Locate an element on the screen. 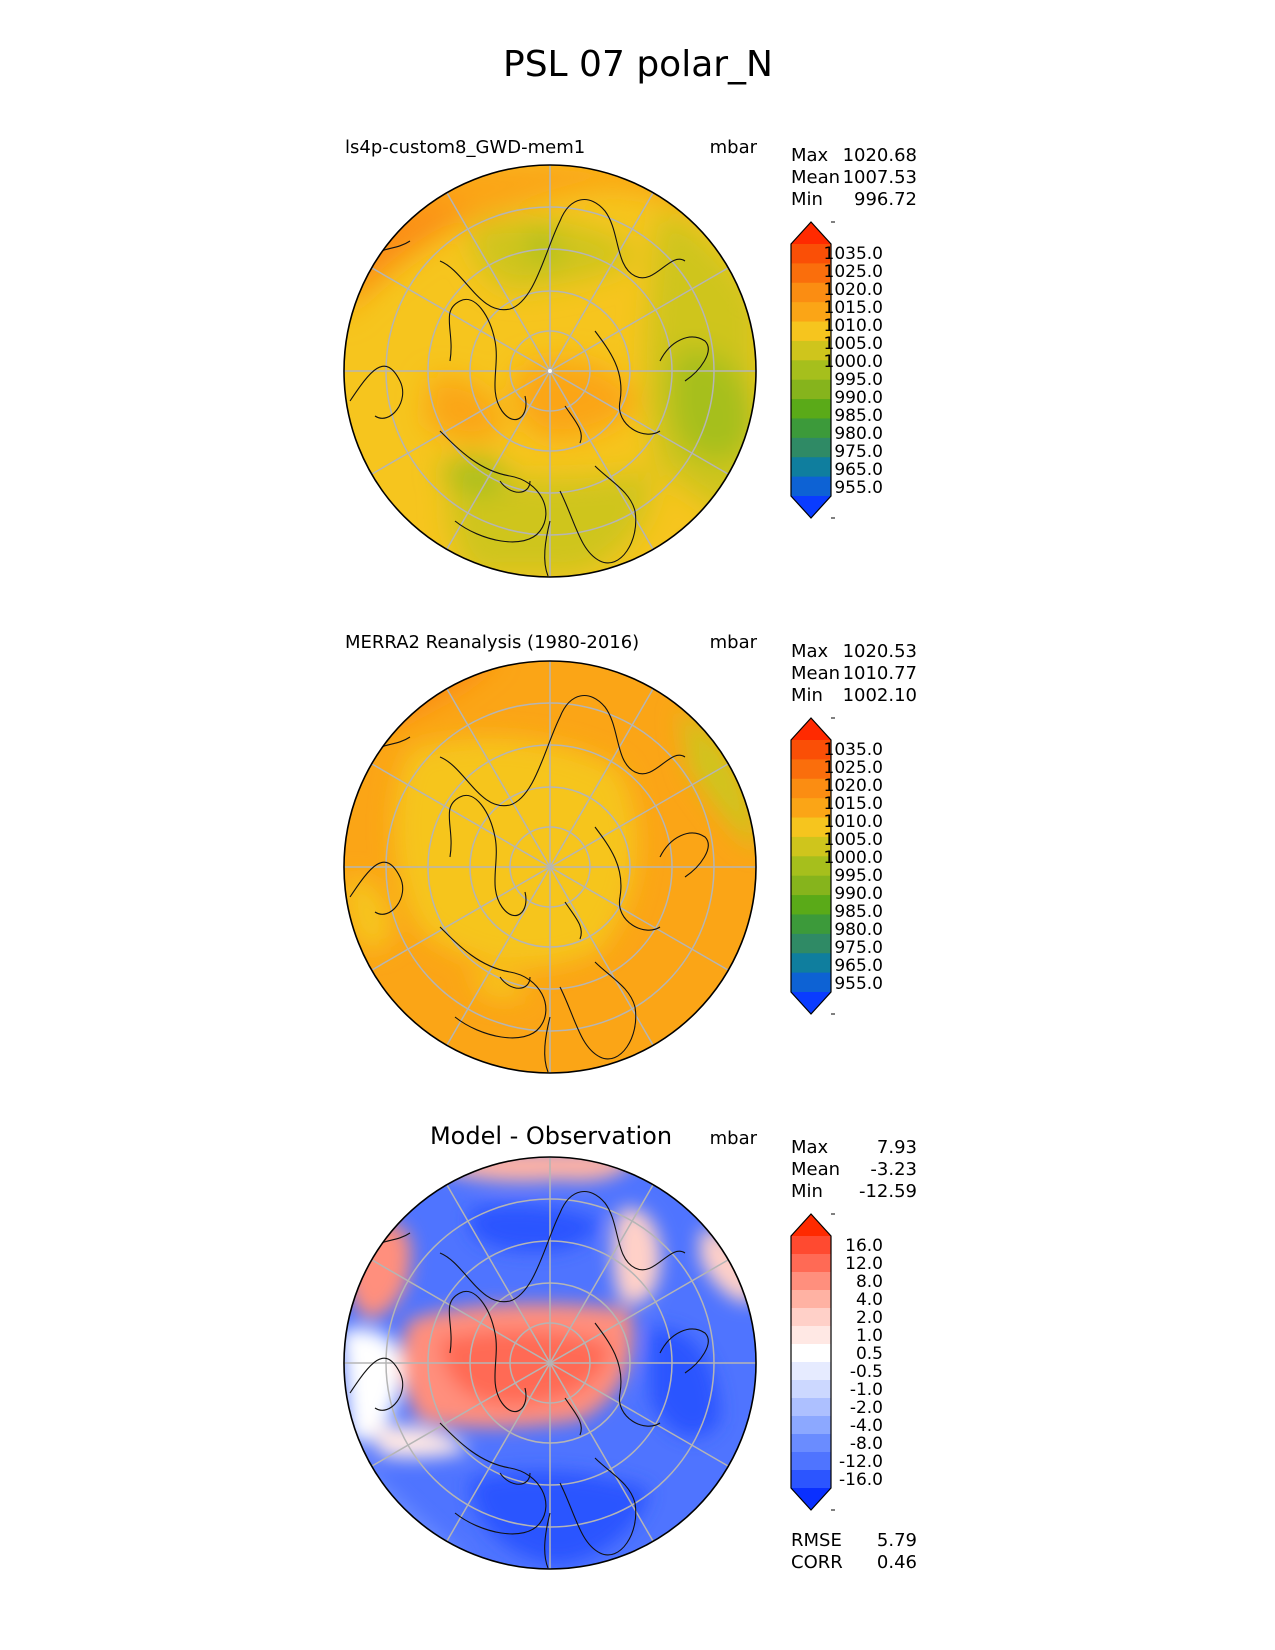  stat-value: -3.23 is located at coordinates (893, 1169).